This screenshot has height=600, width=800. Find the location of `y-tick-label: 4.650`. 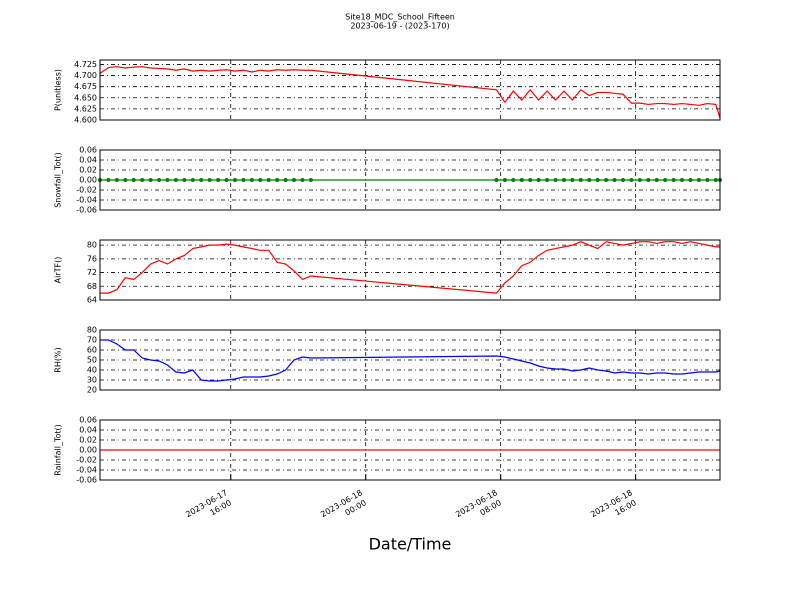

y-tick-label: 4.650 is located at coordinates (85, 97).